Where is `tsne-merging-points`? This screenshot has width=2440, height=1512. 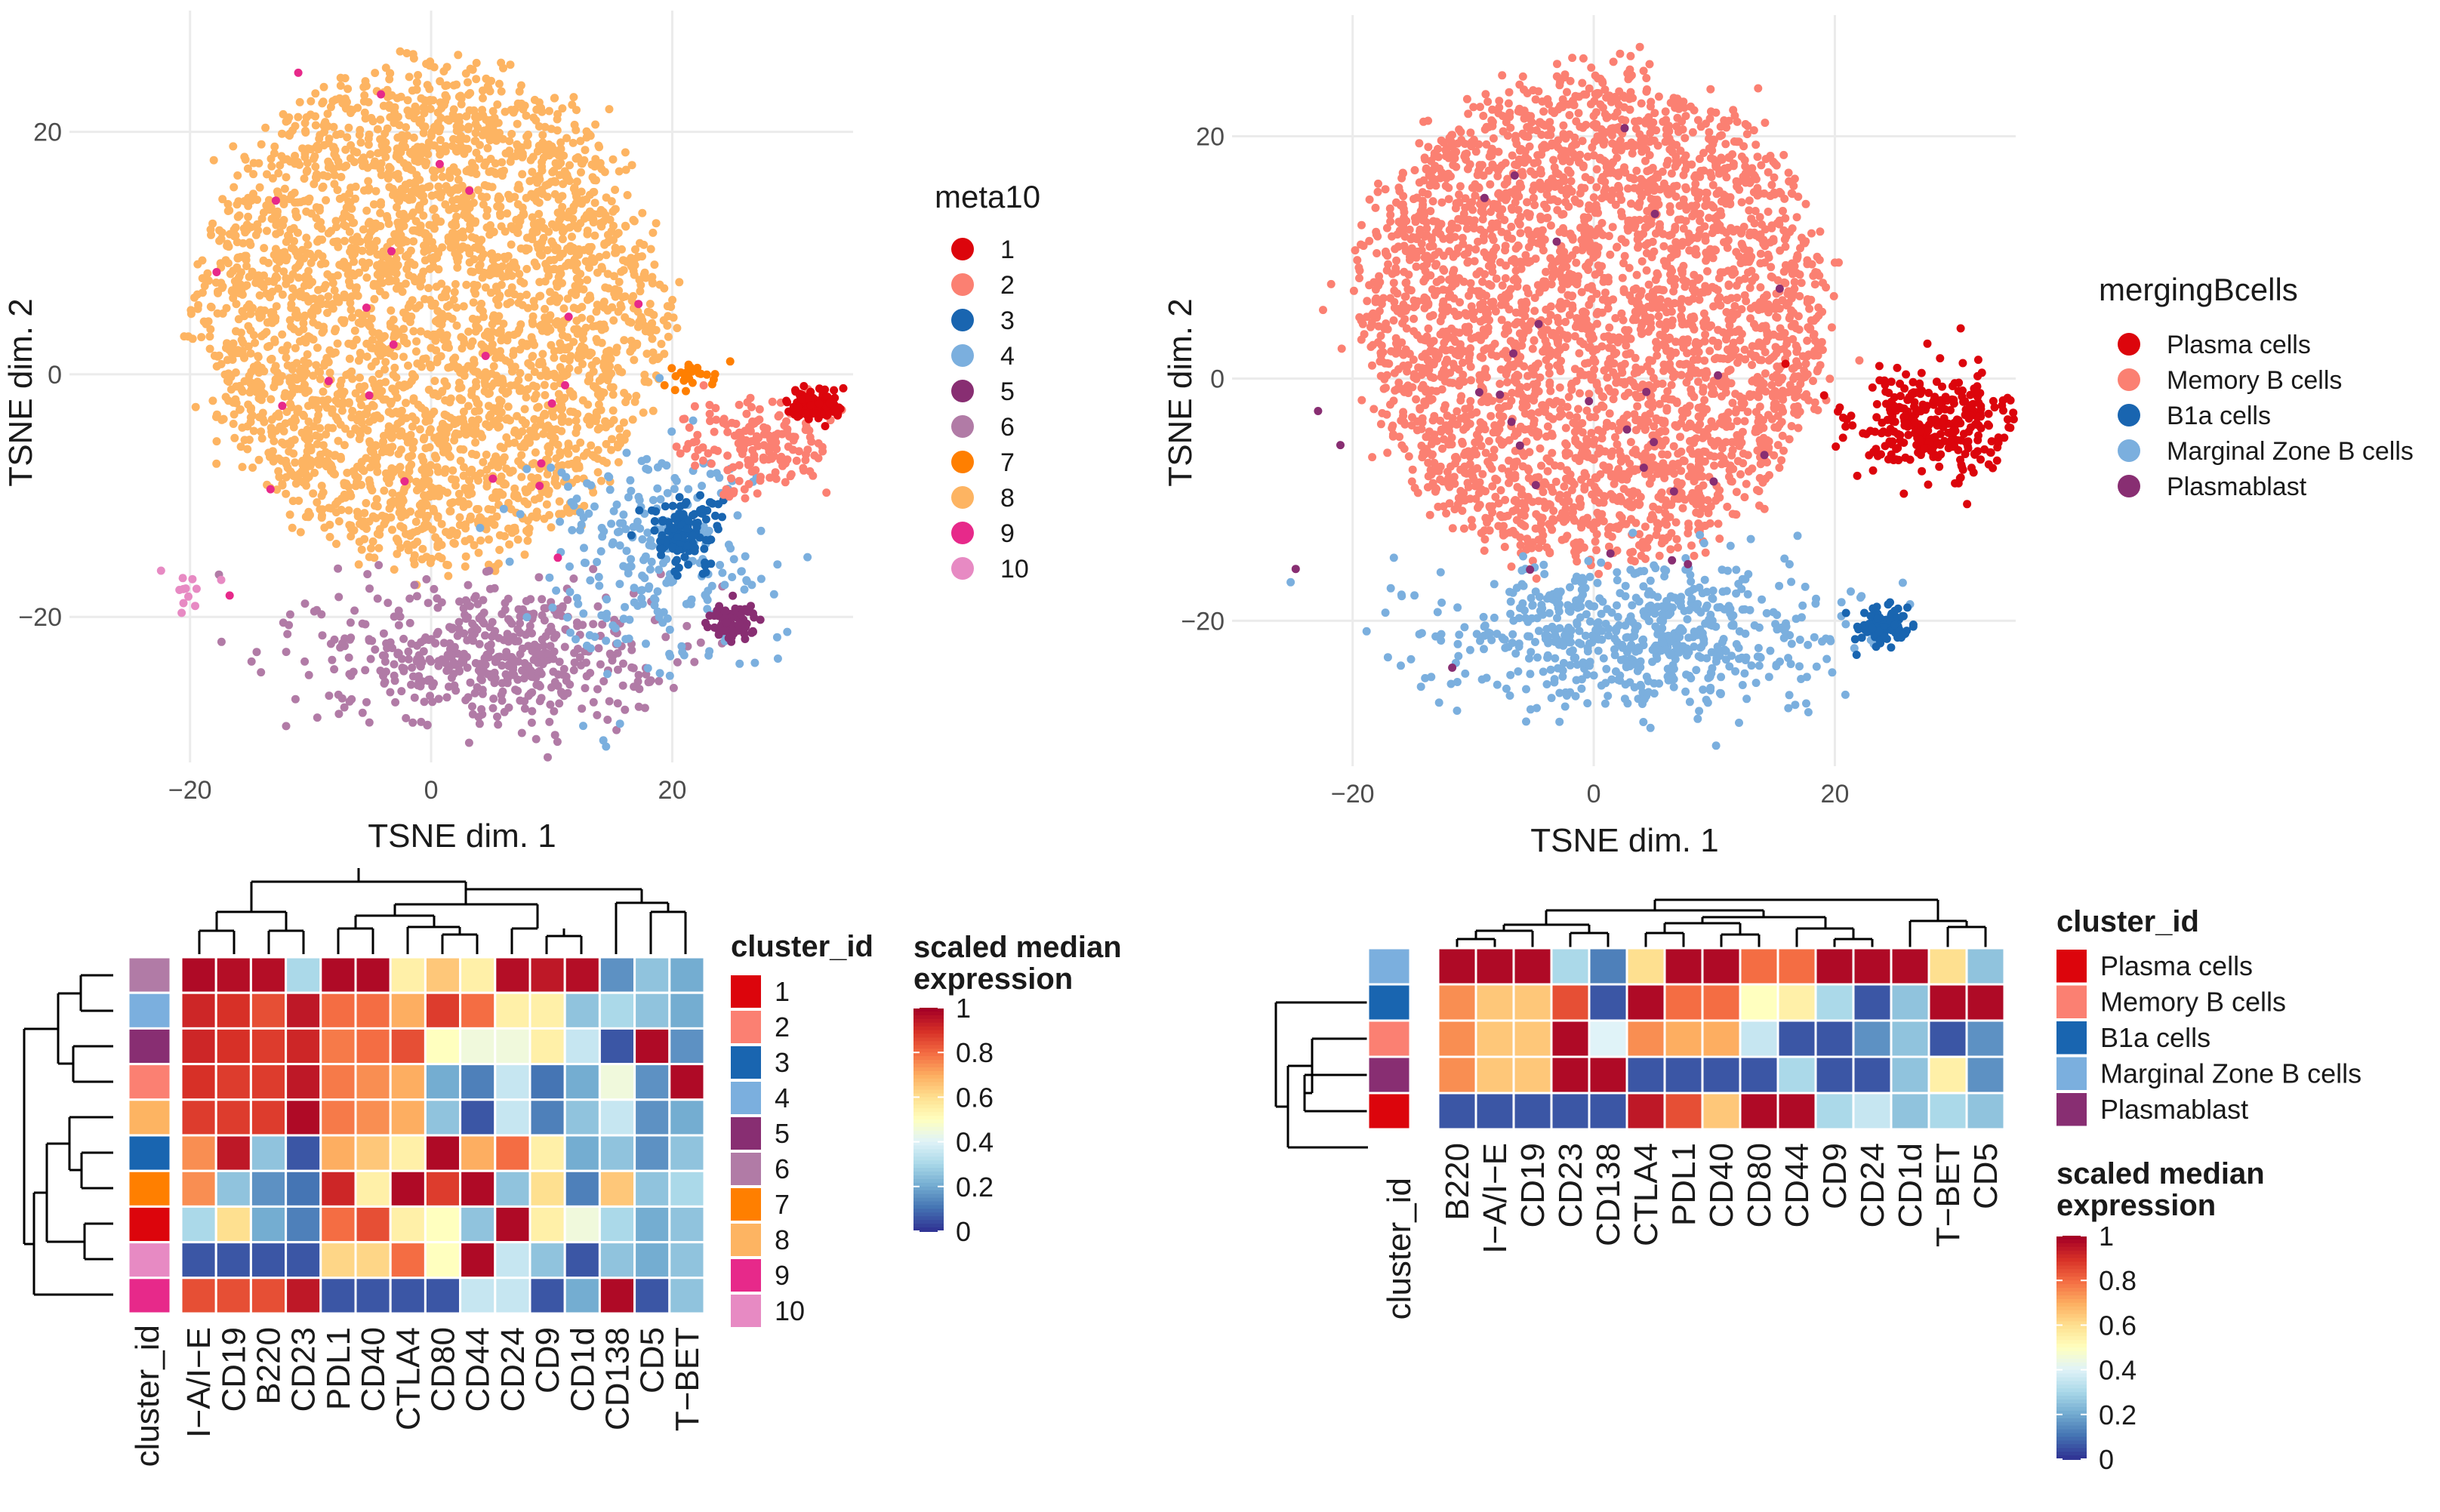
tsne-merging-points is located at coordinates (1652, 396).